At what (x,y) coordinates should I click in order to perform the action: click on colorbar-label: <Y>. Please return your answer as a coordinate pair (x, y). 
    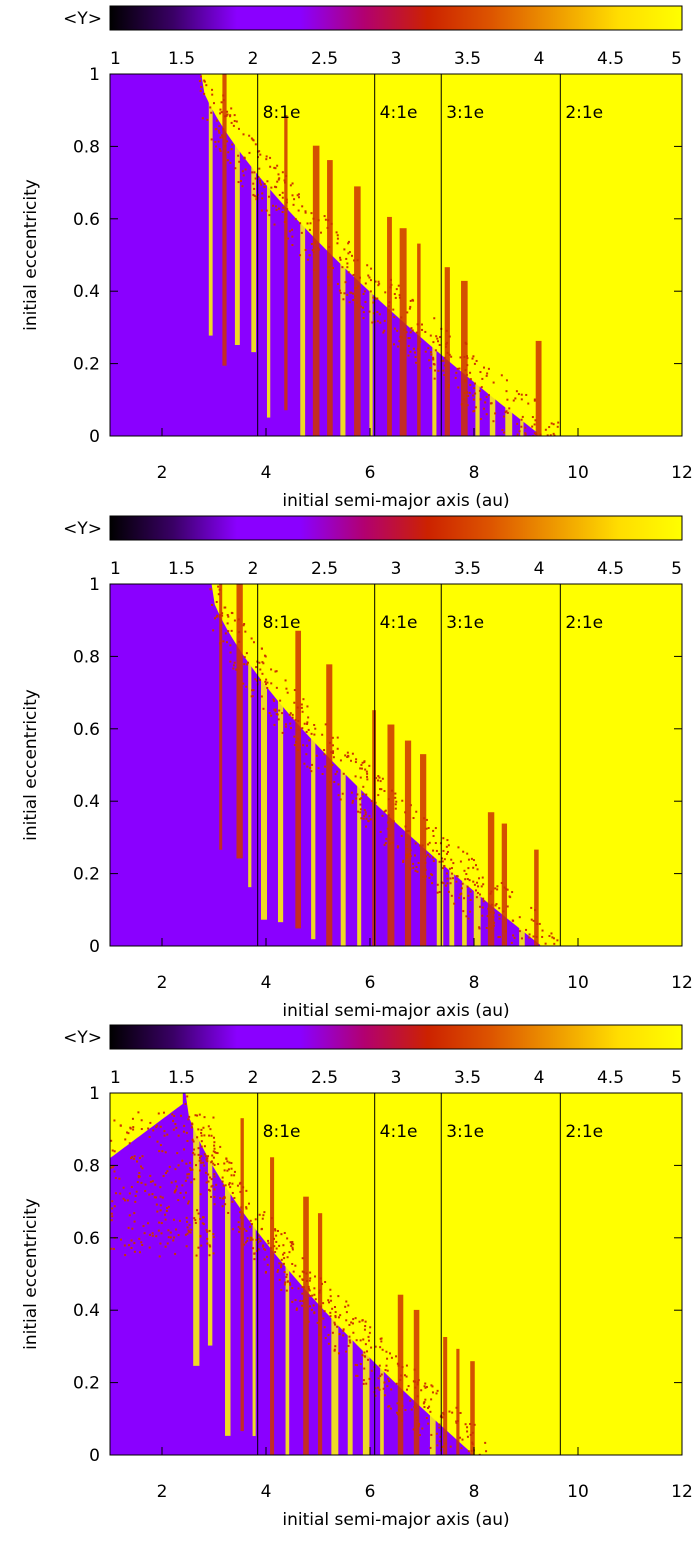
    Looking at the image, I should click on (82, 1038).